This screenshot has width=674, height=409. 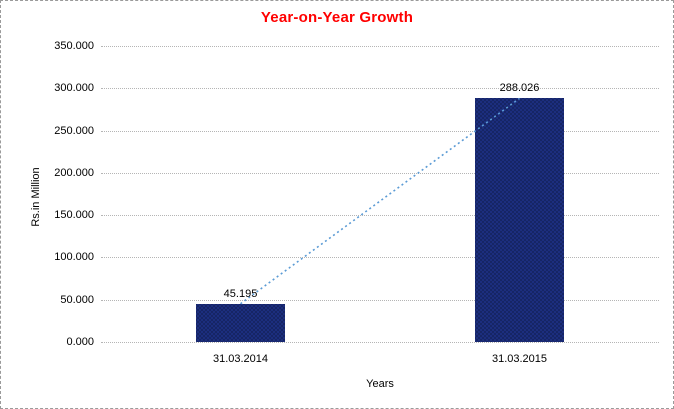 I want to click on bar-data-label: 45.195, so click(x=240, y=293).